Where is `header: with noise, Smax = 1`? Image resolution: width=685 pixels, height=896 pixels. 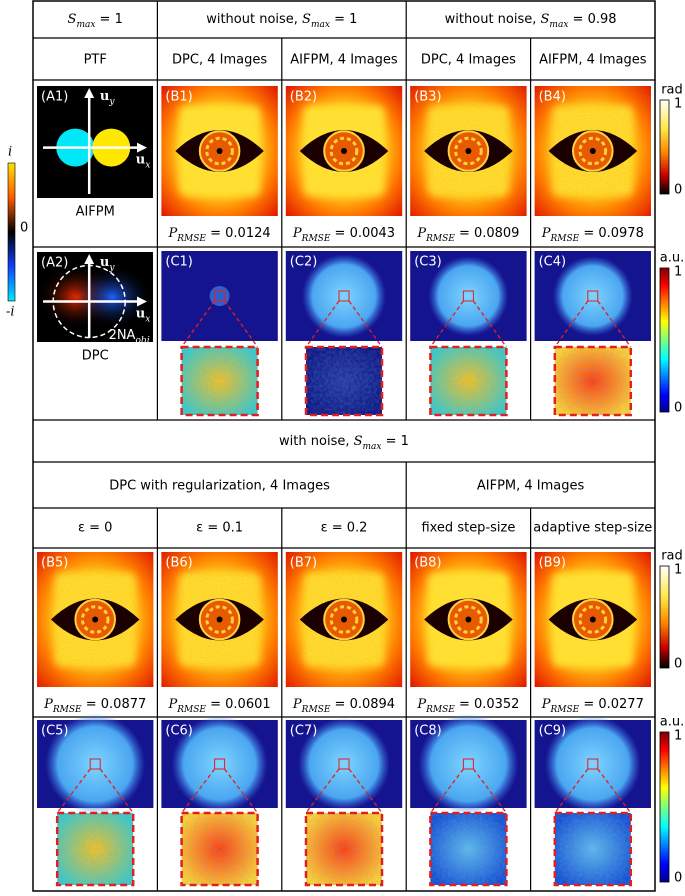
header: with noise, Smax = 1 is located at coordinates (344, 443).